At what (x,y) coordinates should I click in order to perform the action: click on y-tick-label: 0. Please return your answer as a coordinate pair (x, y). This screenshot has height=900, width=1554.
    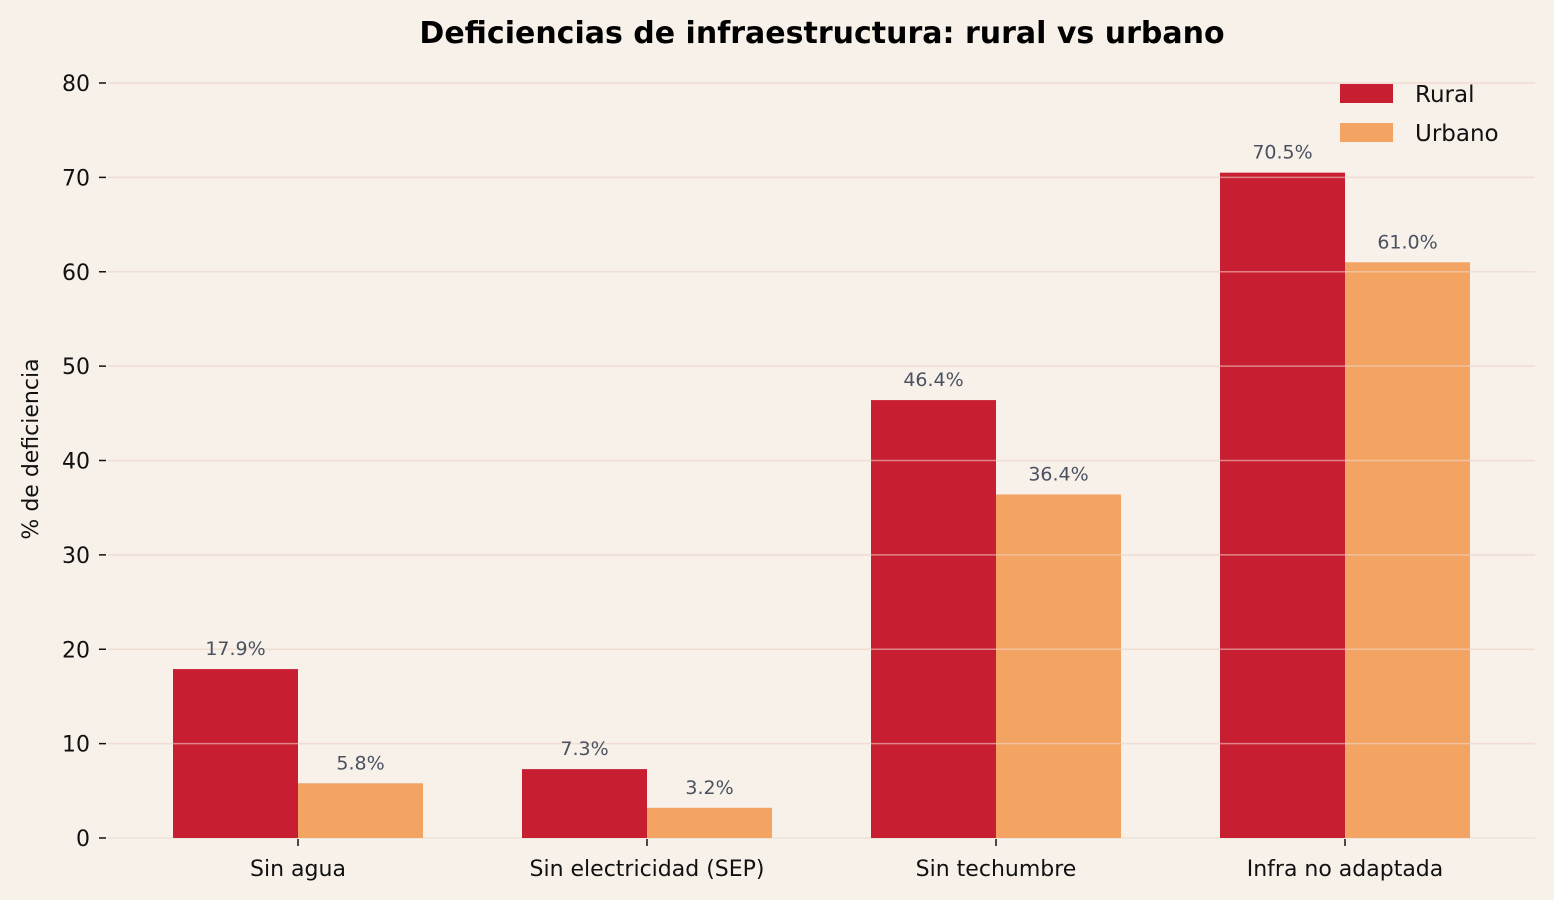
    Looking at the image, I should click on (83, 839).